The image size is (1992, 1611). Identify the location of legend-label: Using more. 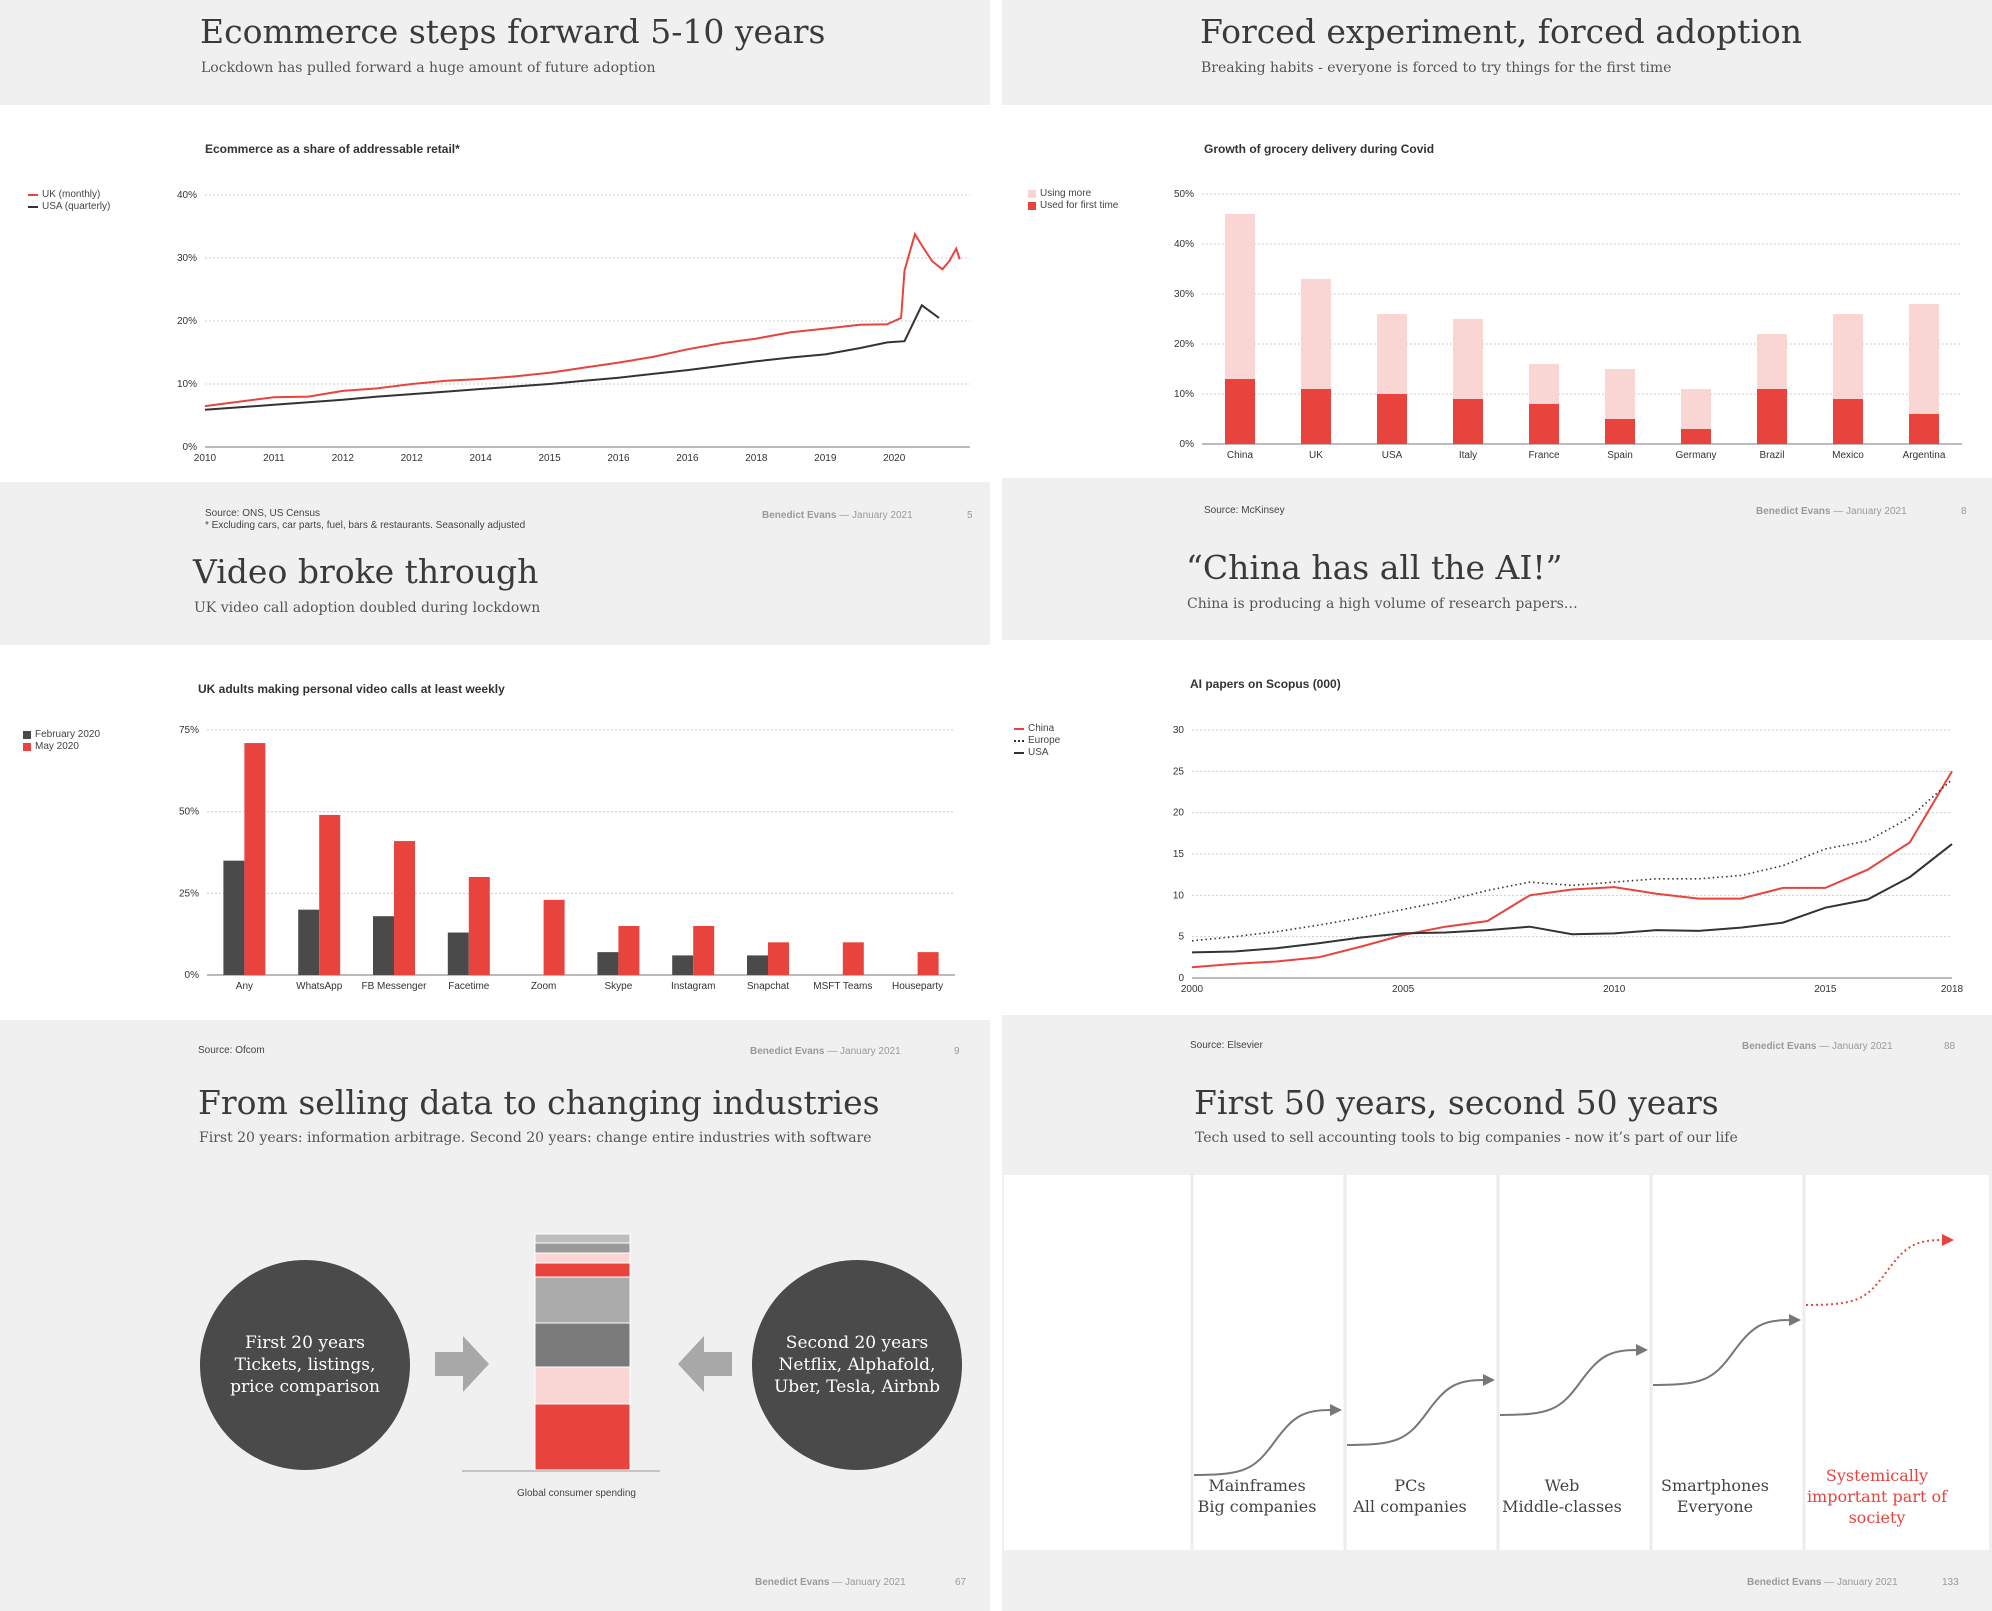
(1066, 193).